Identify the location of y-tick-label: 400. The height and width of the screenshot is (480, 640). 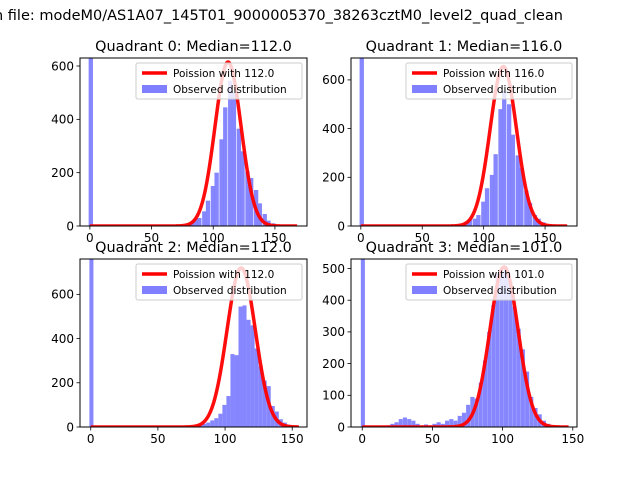
(62, 120).